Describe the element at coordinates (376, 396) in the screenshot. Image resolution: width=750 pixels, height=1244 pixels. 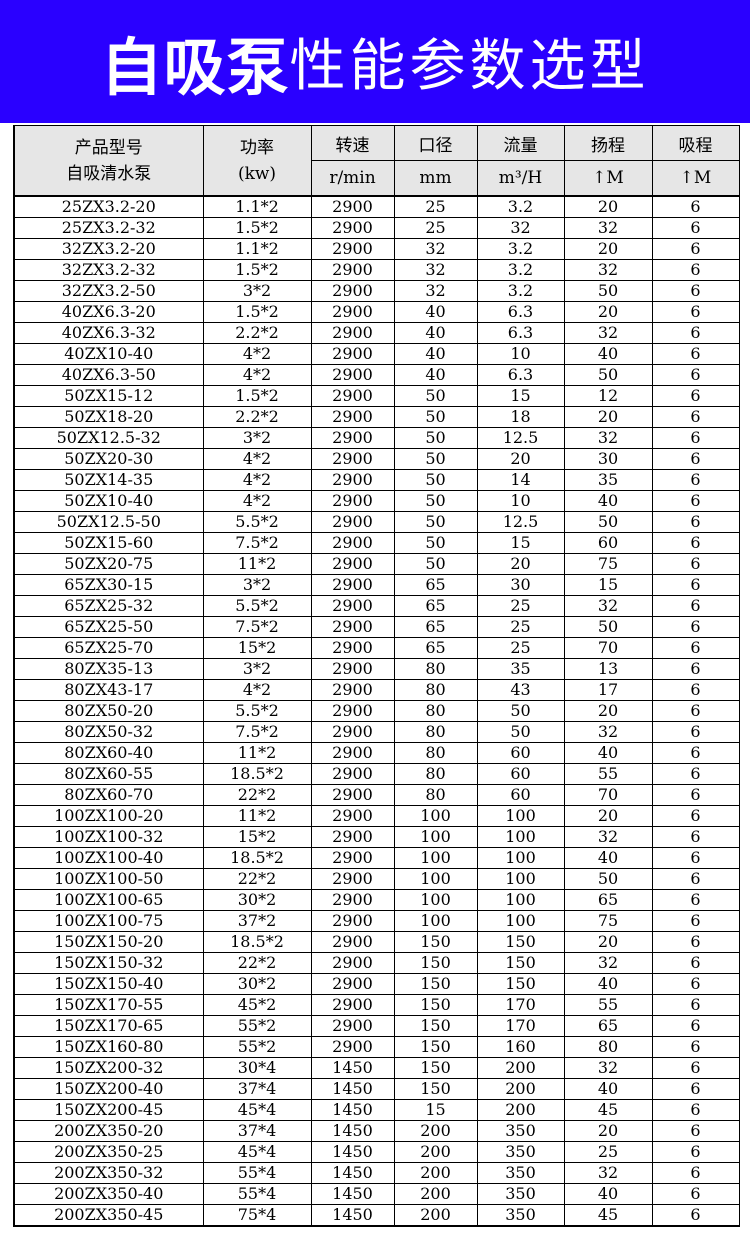
I see `table-row: 50ZX15-12 1.5*2 2900 50 15 12 6` at that location.